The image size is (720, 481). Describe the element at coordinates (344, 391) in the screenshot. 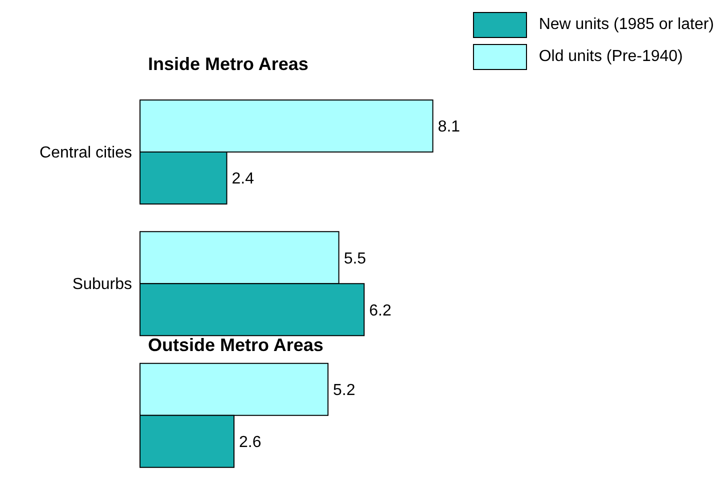

I see `data-label: 5.2` at that location.